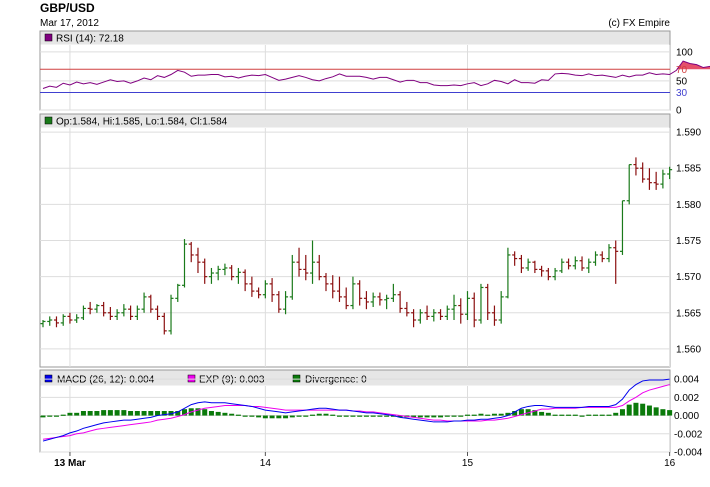 The width and height of the screenshot is (710, 487). Describe the element at coordinates (688, 169) in the screenshot. I see `y-tick-label: 1.585` at that location.